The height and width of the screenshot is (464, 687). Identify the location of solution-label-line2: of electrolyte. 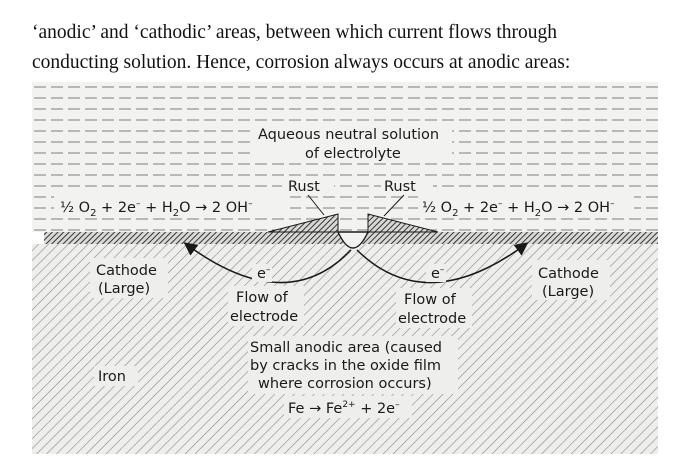
(353, 154).